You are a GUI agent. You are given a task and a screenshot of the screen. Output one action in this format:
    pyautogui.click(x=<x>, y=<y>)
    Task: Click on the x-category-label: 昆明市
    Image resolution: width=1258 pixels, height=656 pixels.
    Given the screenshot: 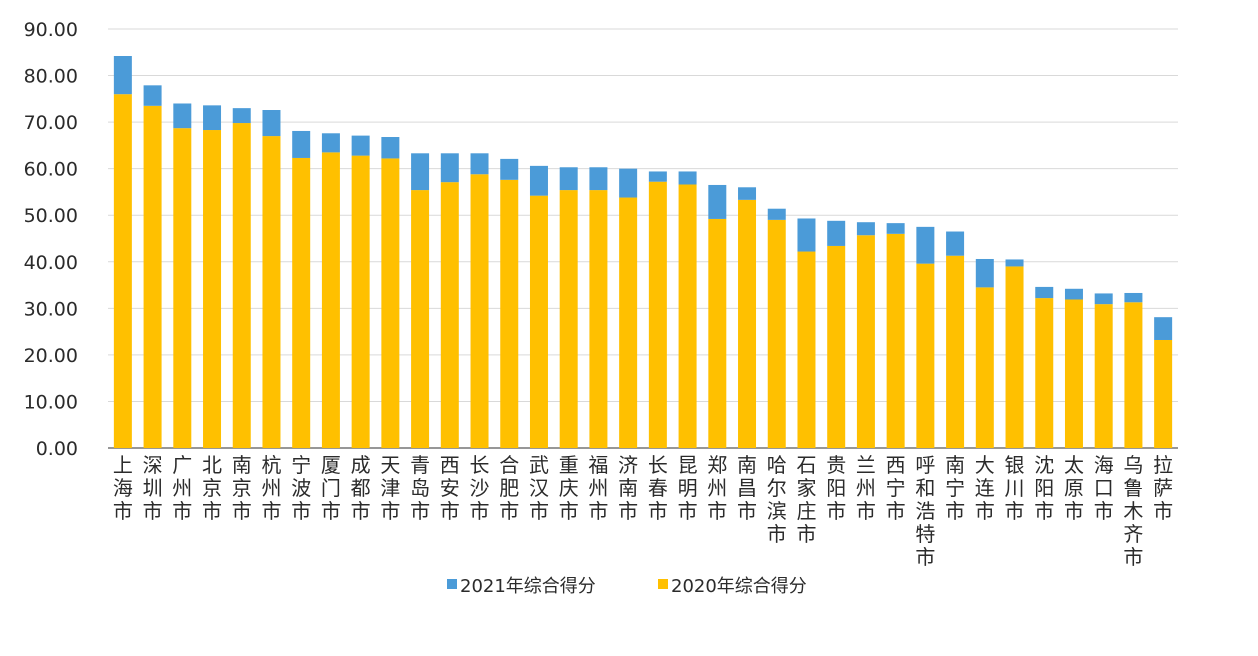 What is the action you would take?
    pyautogui.click(x=688, y=488)
    